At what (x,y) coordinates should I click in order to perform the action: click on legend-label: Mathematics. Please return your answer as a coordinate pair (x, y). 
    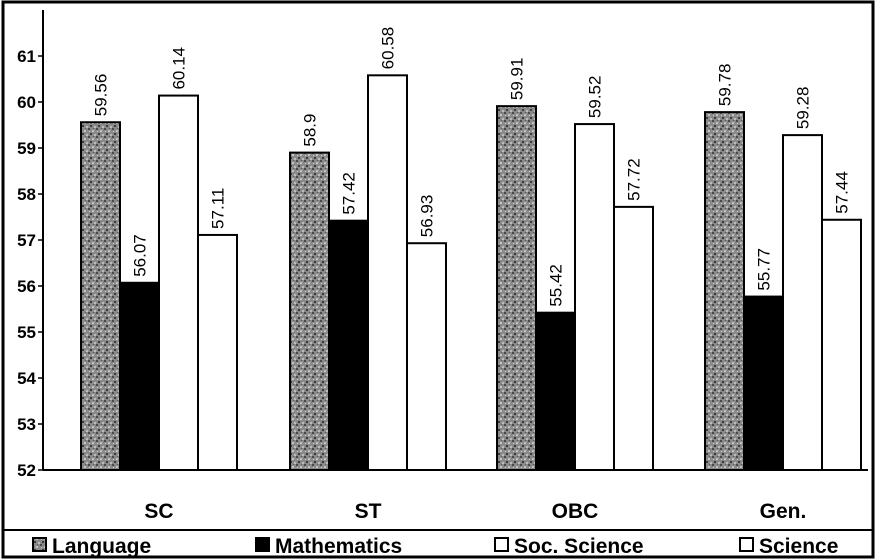
    Looking at the image, I should click on (338, 546).